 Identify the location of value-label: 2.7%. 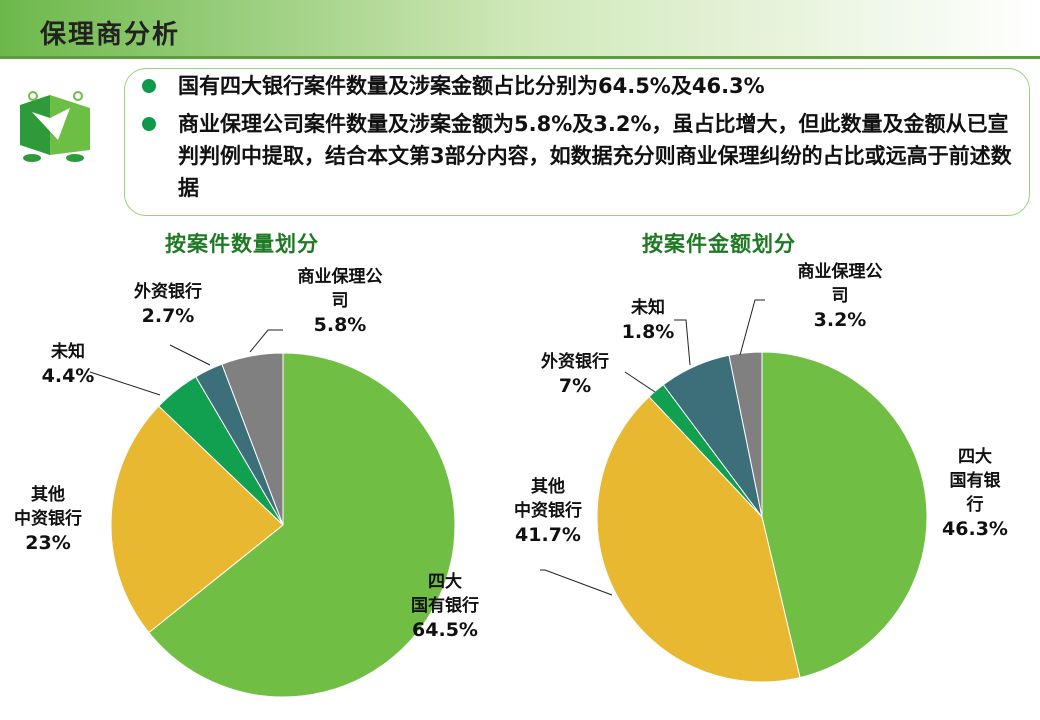
(168, 316).